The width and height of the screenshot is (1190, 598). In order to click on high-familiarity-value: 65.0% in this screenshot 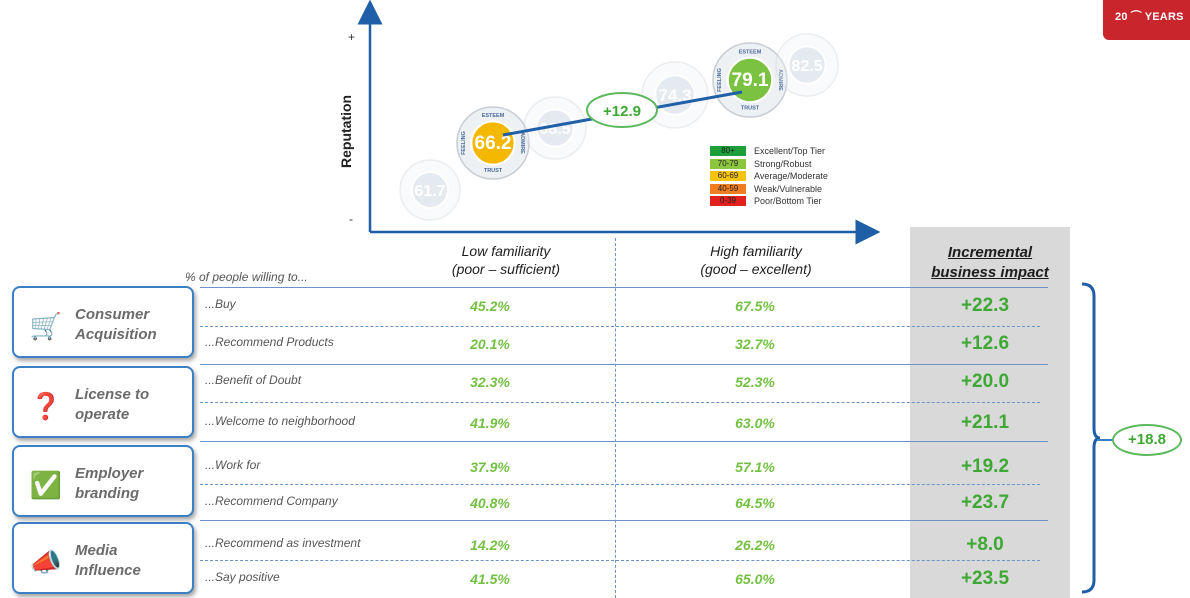, I will do `click(755, 579)`.